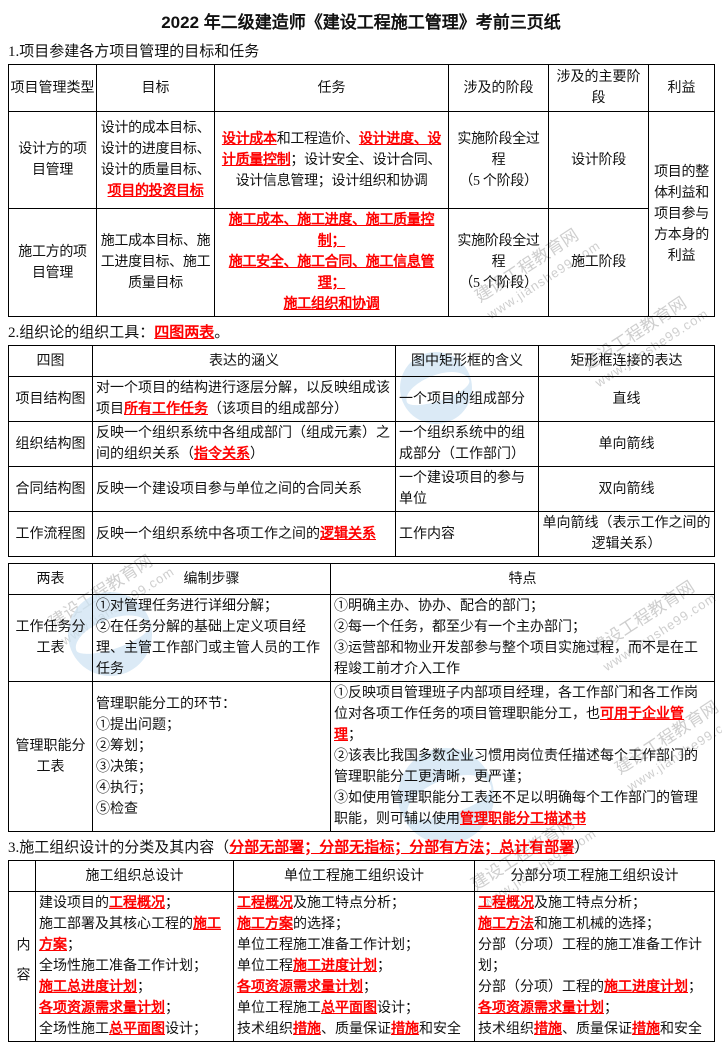 This screenshot has width=722, height=1042. Describe the element at coordinates (467, 399) in the screenshot. I see `cell-box-meaning: 一个项目的组成部分` at that location.